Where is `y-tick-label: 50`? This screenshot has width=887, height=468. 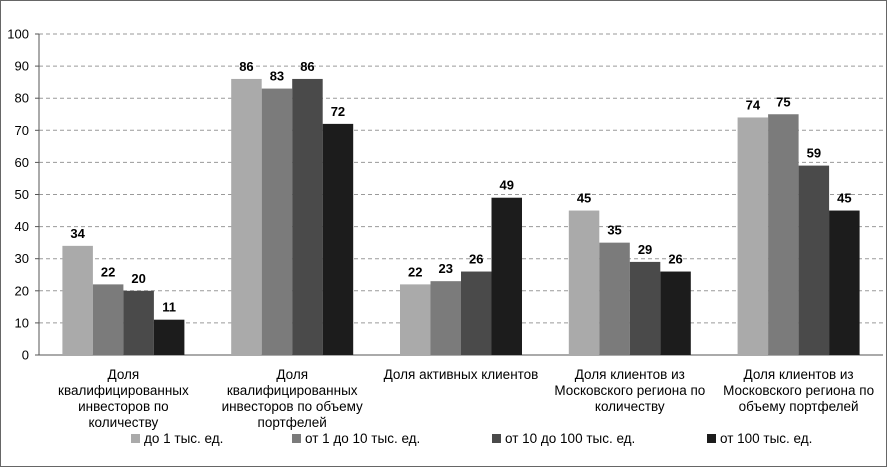
y-tick-label: 50 is located at coordinates (22, 194).